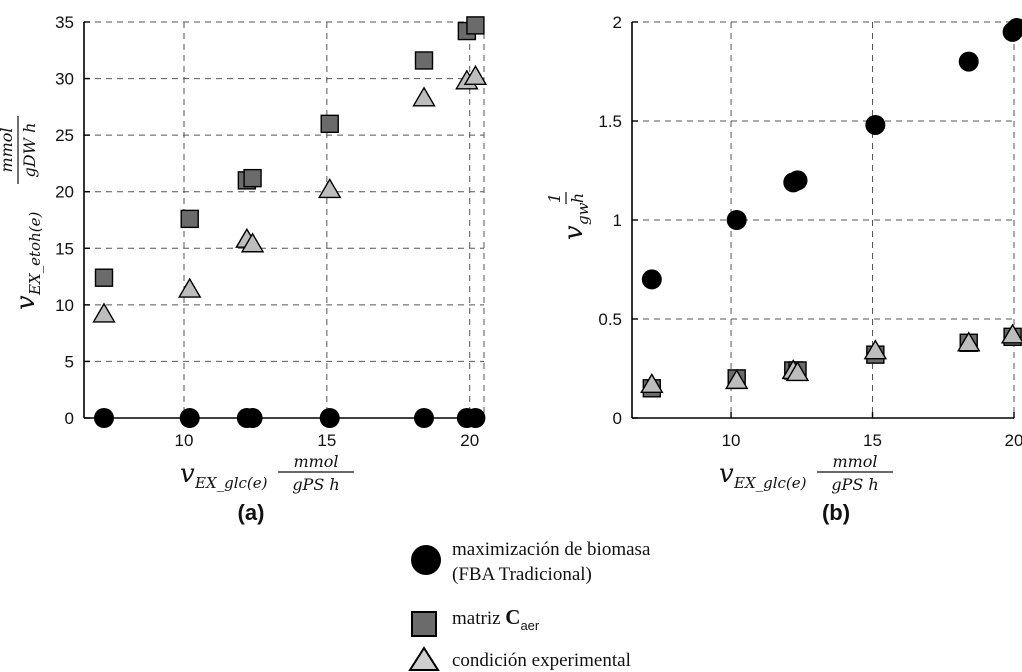  Describe the element at coordinates (551, 549) in the screenshot. I see `legend-label-biomasa: maximización de biomasa` at that location.